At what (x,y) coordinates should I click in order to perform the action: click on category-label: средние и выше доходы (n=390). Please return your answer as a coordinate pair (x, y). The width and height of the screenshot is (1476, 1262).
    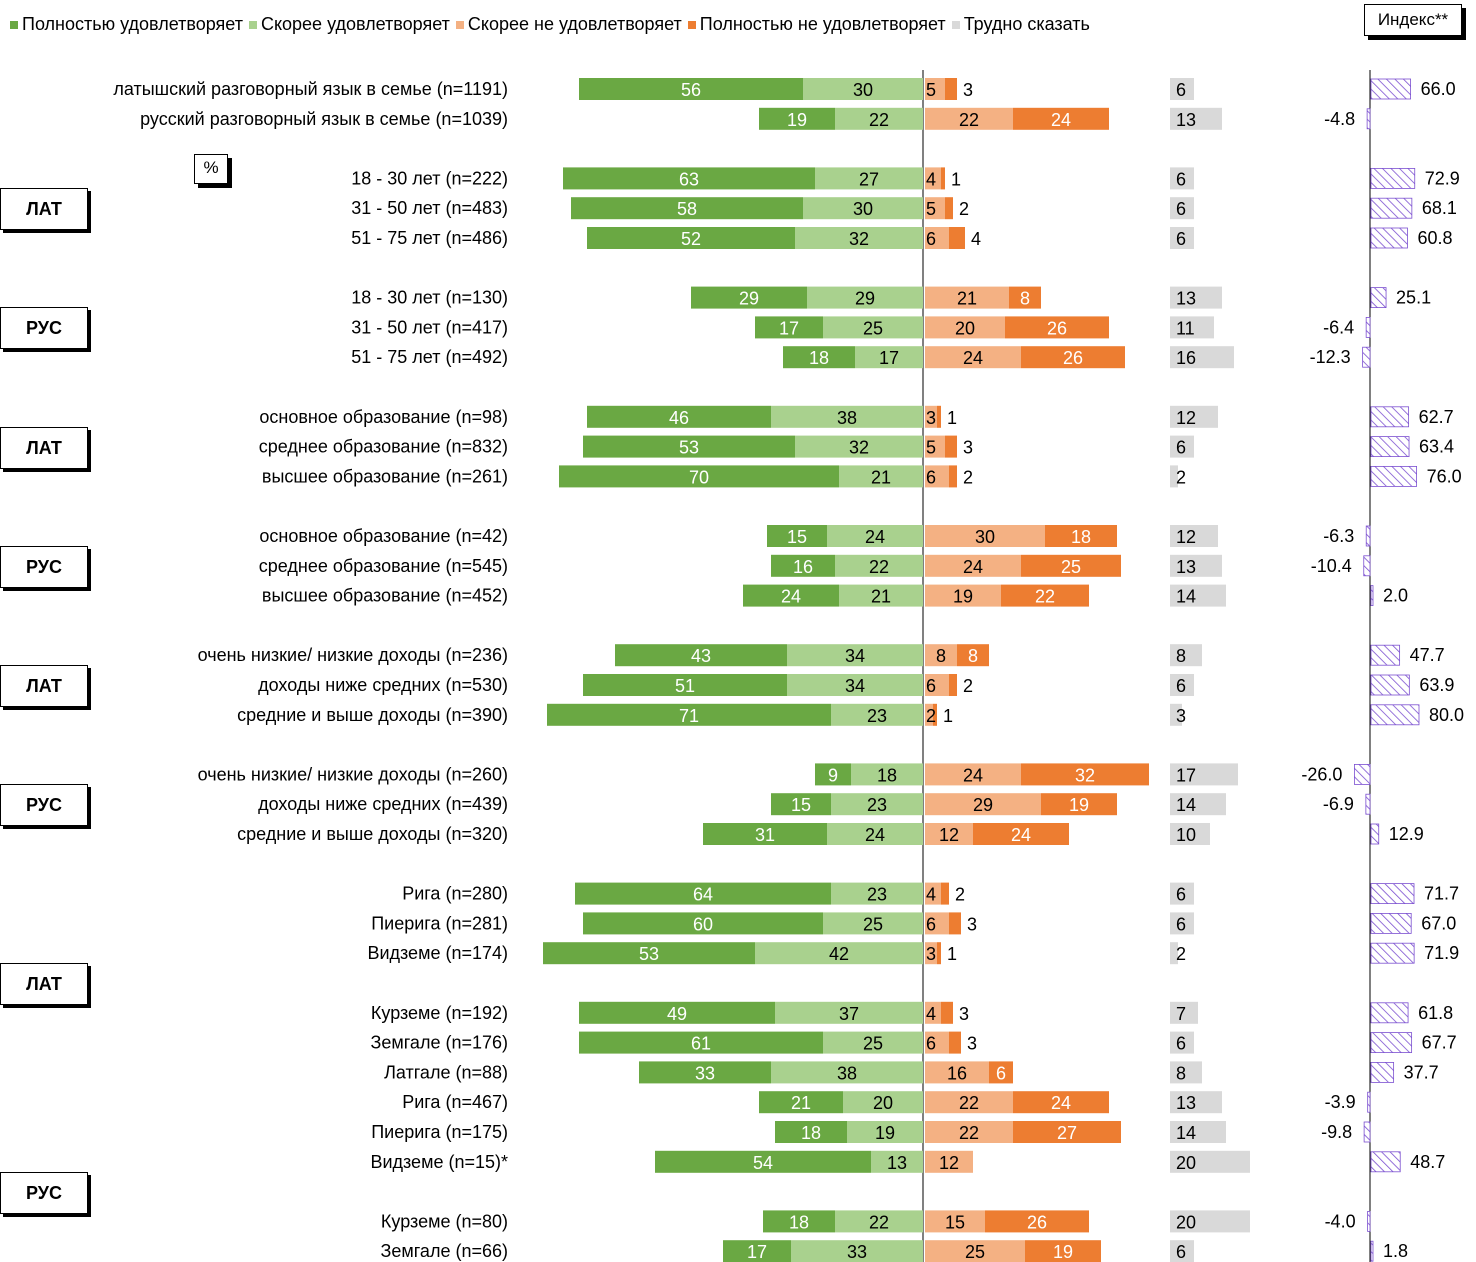
    Looking at the image, I should click on (372, 715).